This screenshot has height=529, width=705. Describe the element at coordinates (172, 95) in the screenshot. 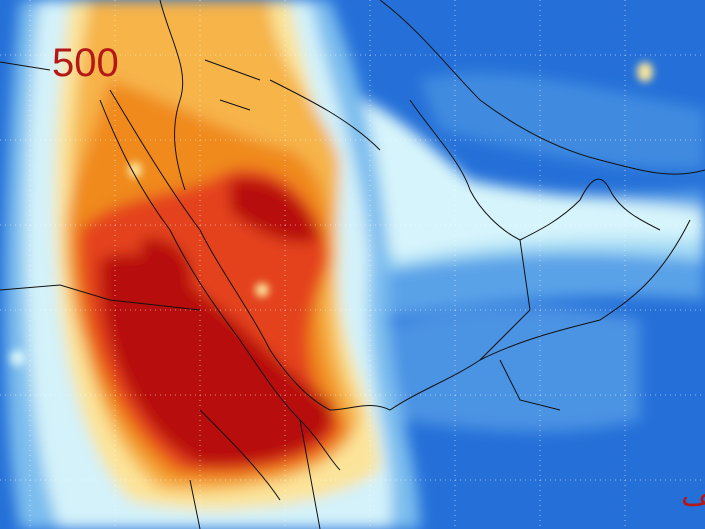

I see `gulf-coast` at that location.